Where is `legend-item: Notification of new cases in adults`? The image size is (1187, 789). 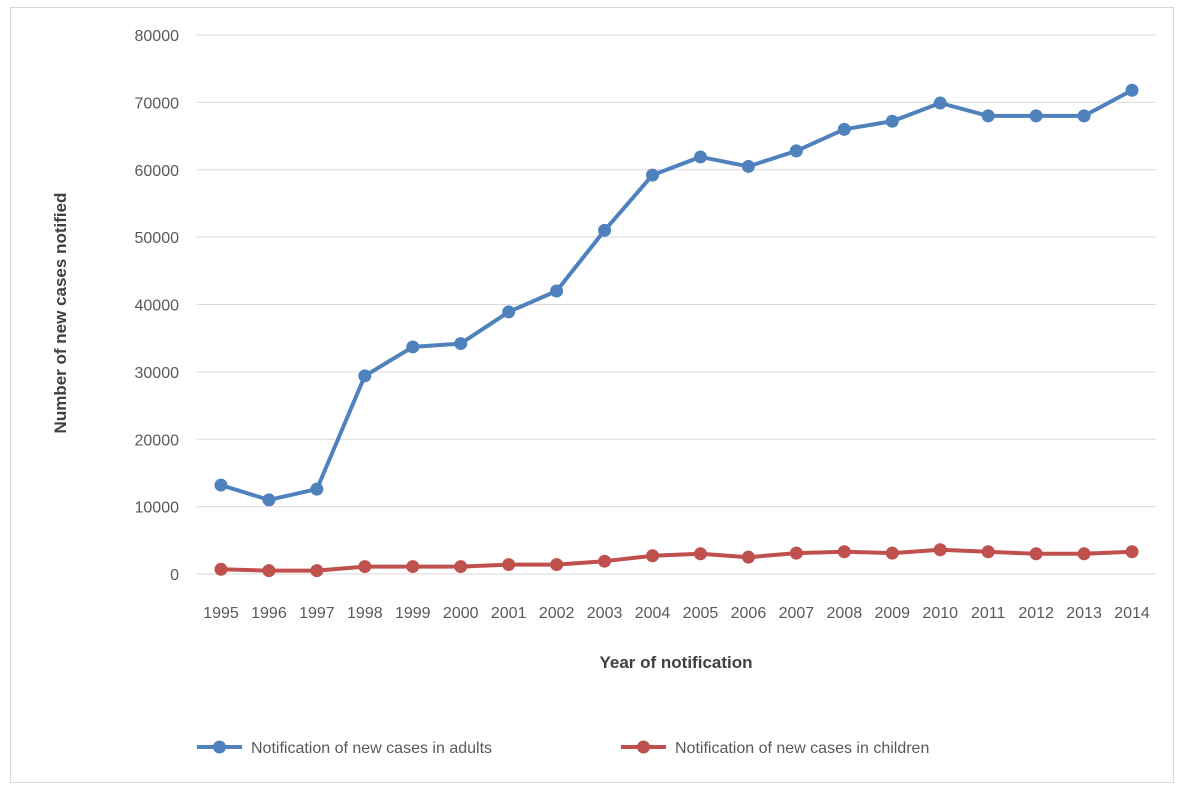 legend-item: Notification of new cases in adults is located at coordinates (344, 748).